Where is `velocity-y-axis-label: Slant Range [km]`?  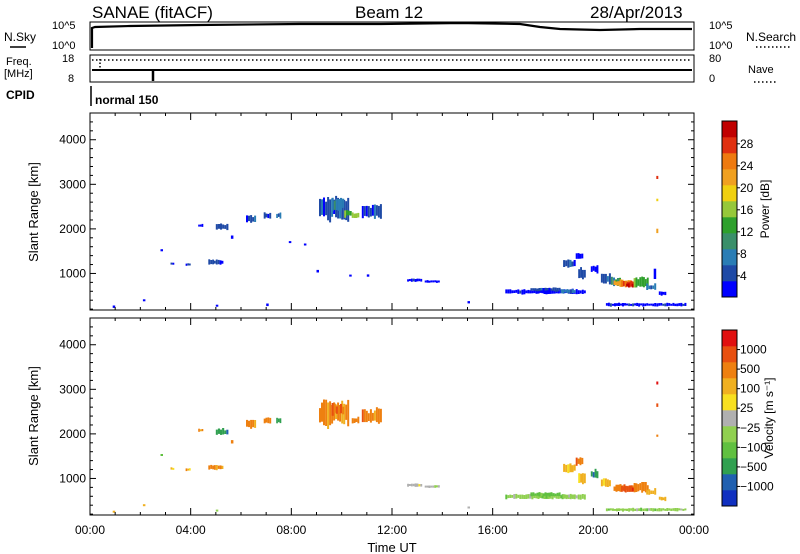 velocity-y-axis-label: Slant Range [km] is located at coordinates (33, 416).